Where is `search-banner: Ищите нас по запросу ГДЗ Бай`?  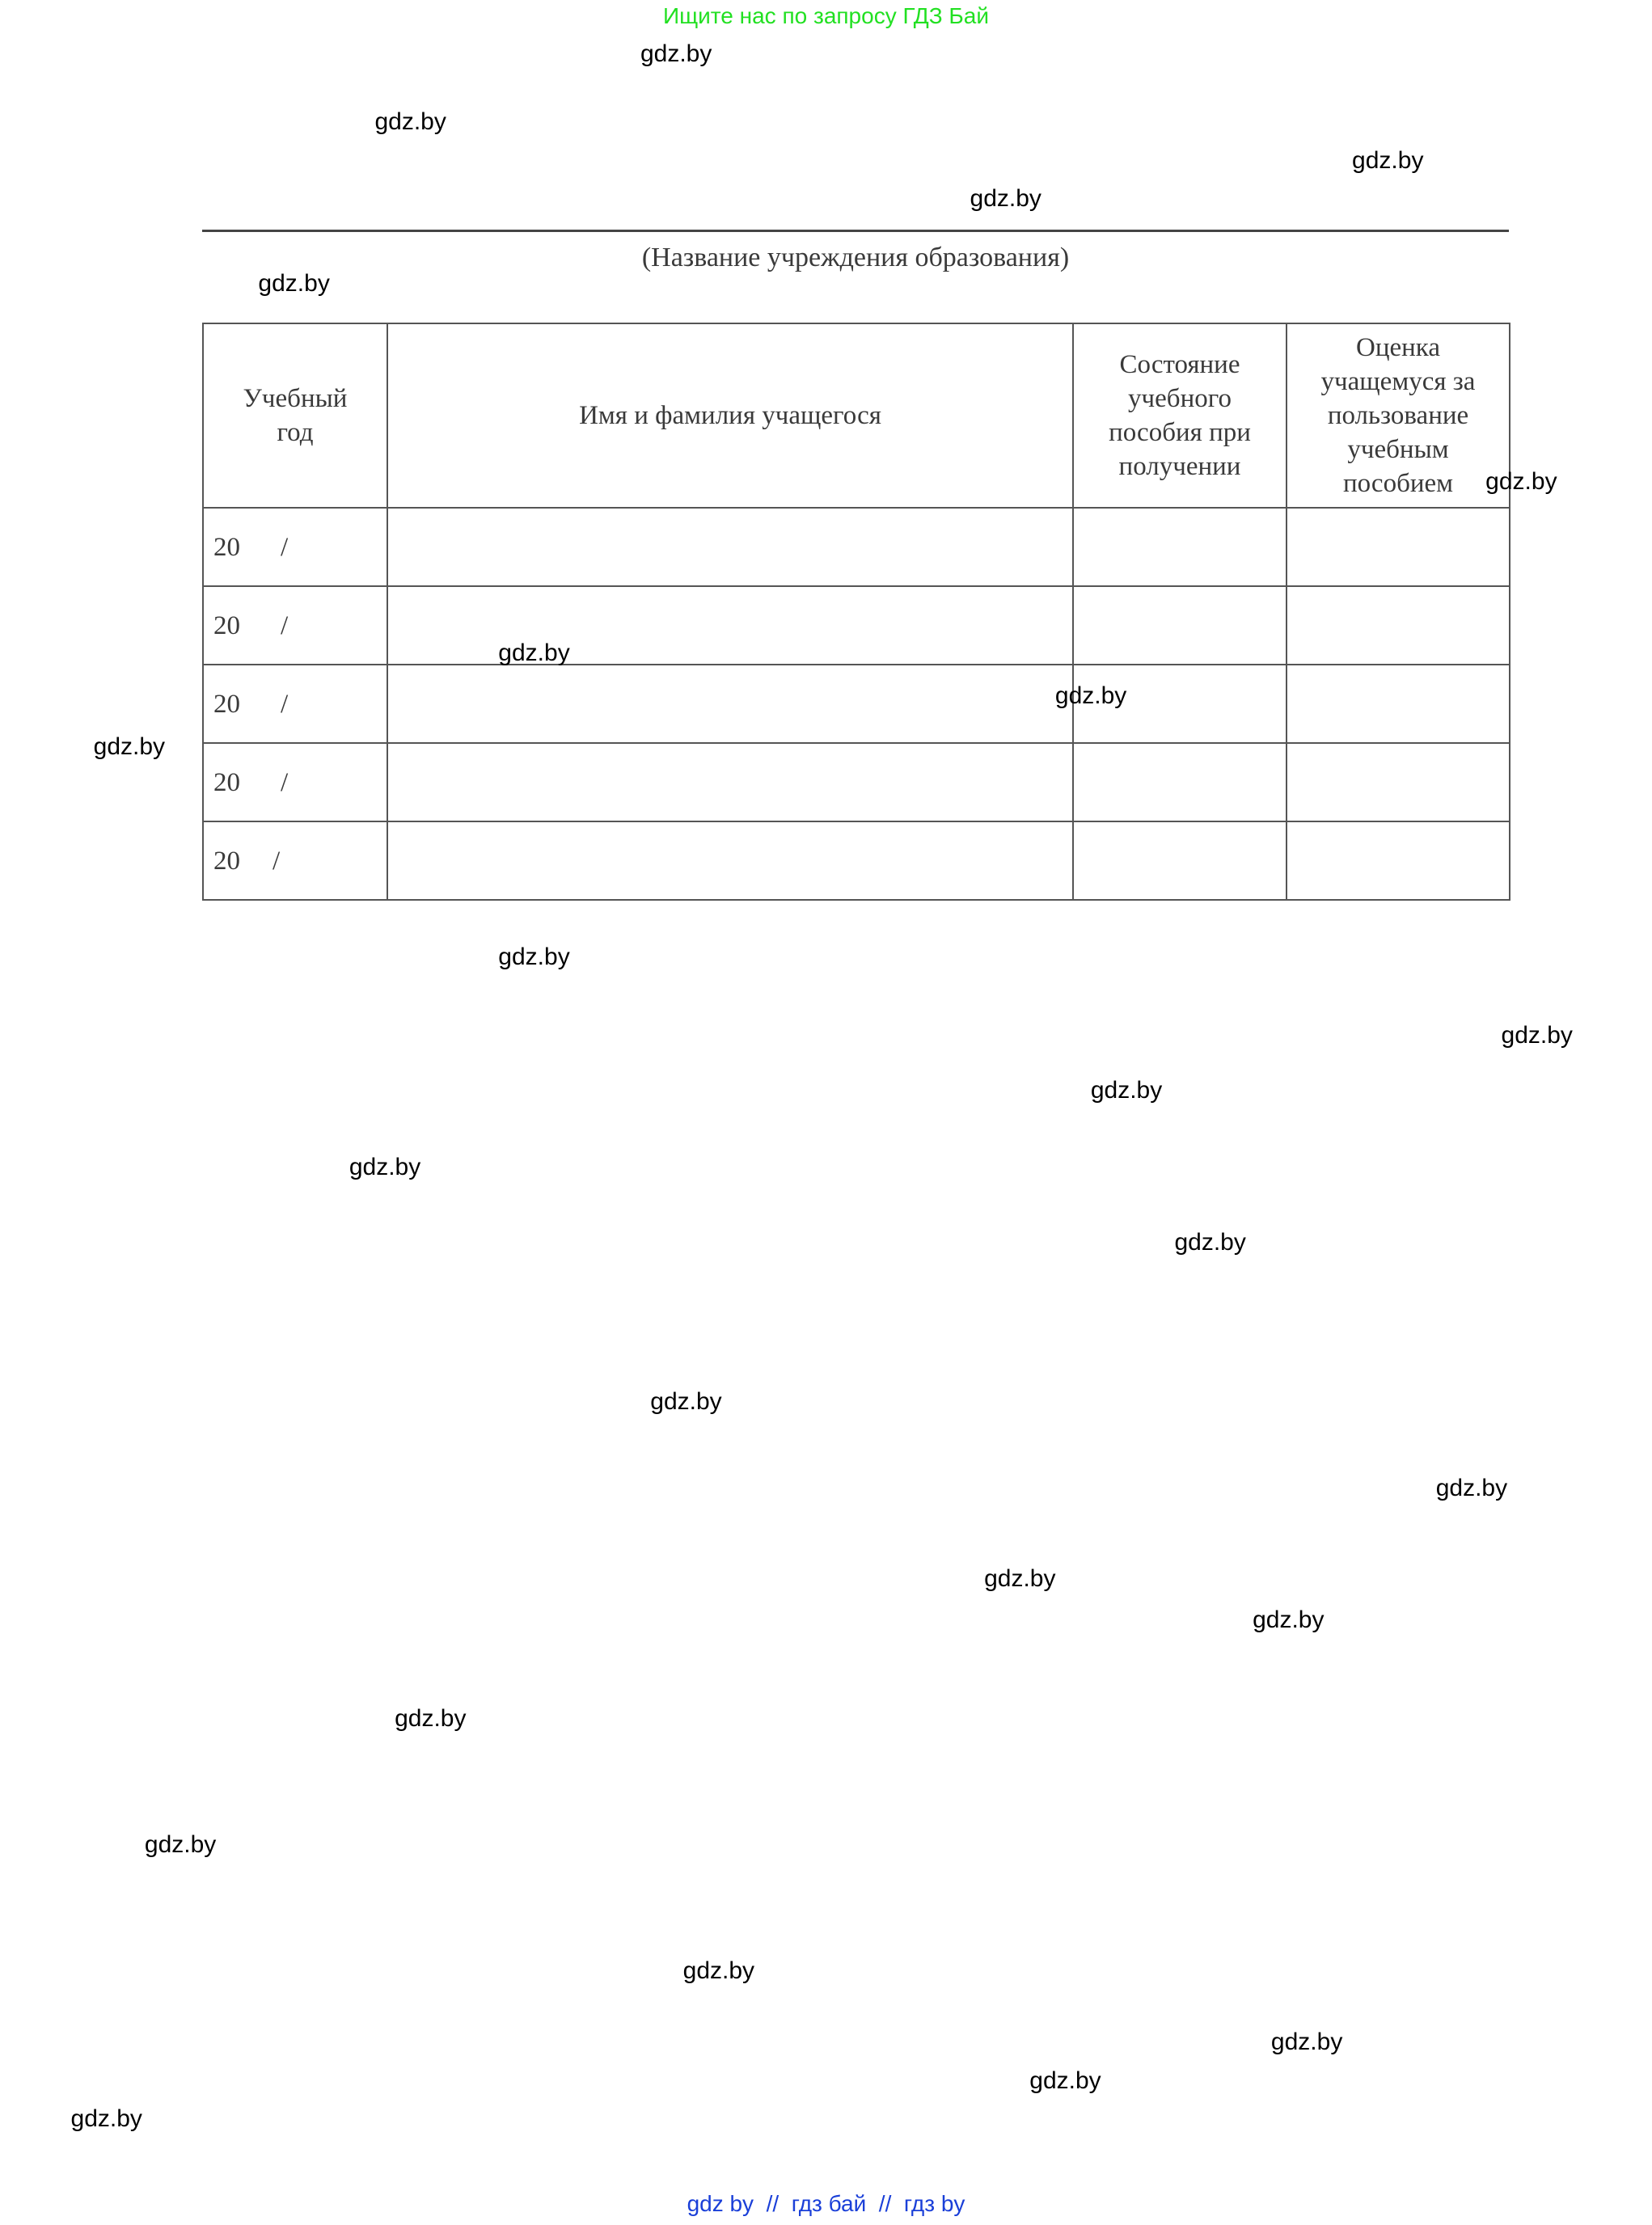
search-banner: Ищите нас по запросу ГДЗ Бай is located at coordinates (826, 15).